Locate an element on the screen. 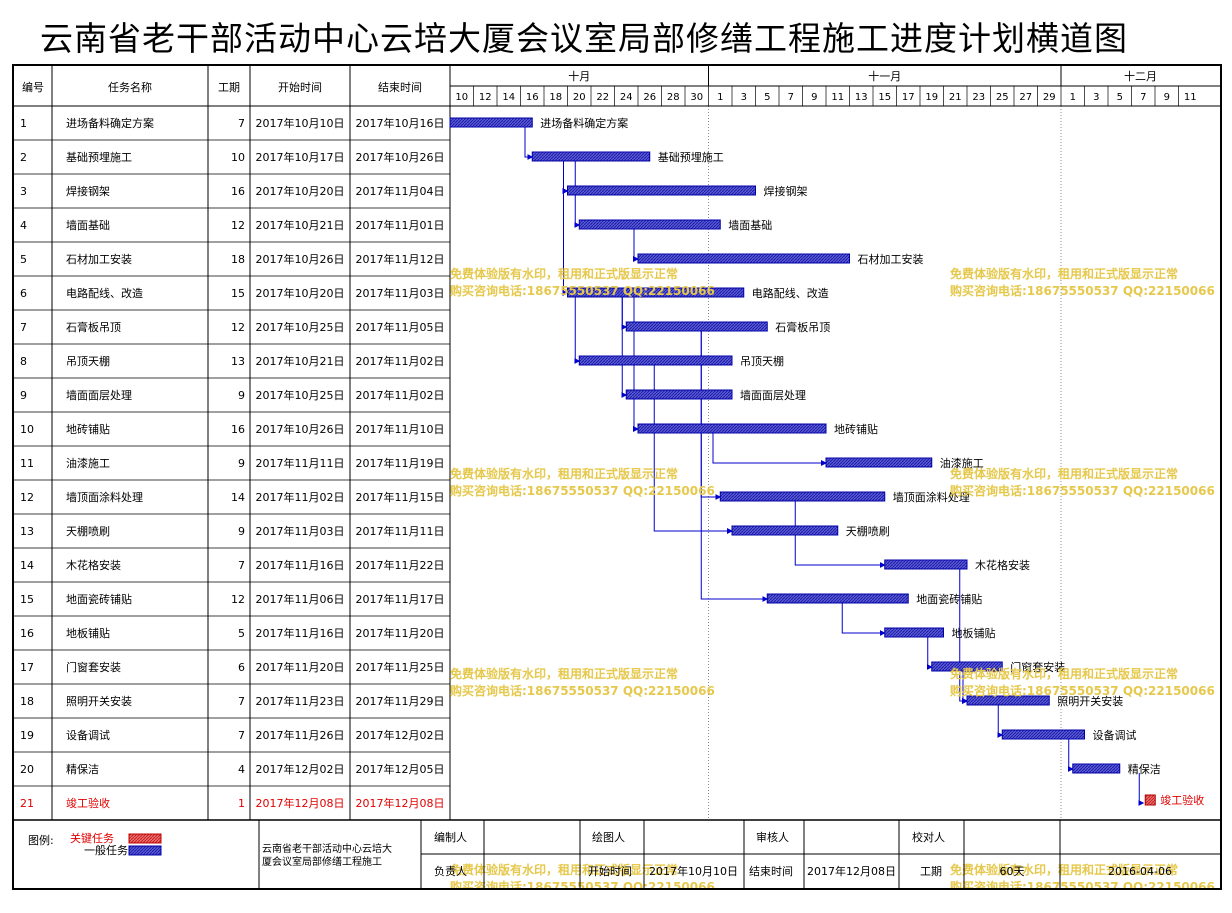 Image resolution: width=1232 pixels, height=913 pixels. task-id: 3 is located at coordinates (23, 191).